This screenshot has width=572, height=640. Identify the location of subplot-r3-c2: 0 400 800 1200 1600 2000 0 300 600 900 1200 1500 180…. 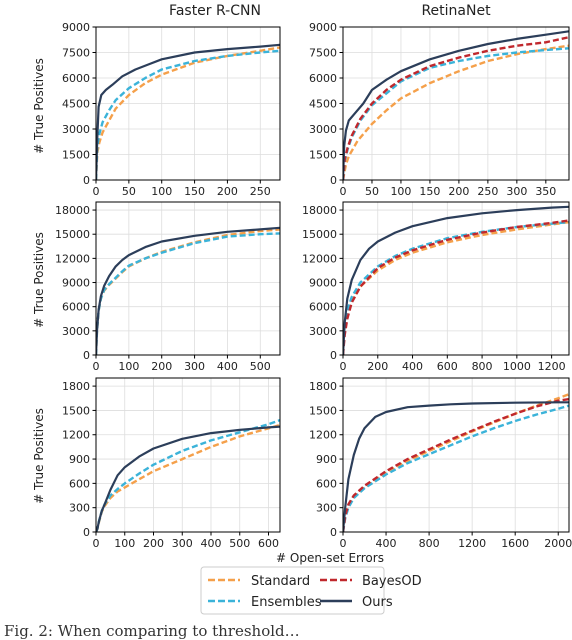
(440, 463).